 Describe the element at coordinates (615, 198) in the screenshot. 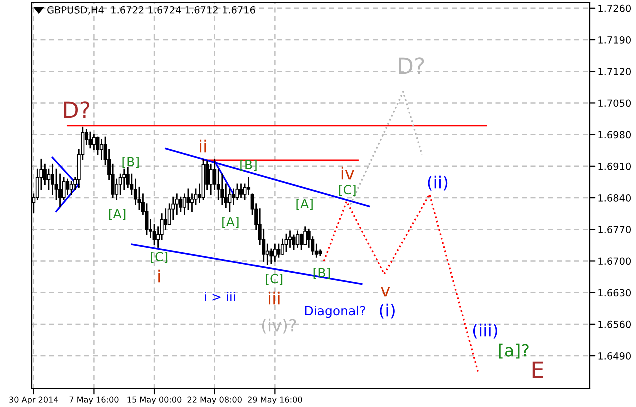

I see `y-tick-label: 1.6840` at that location.